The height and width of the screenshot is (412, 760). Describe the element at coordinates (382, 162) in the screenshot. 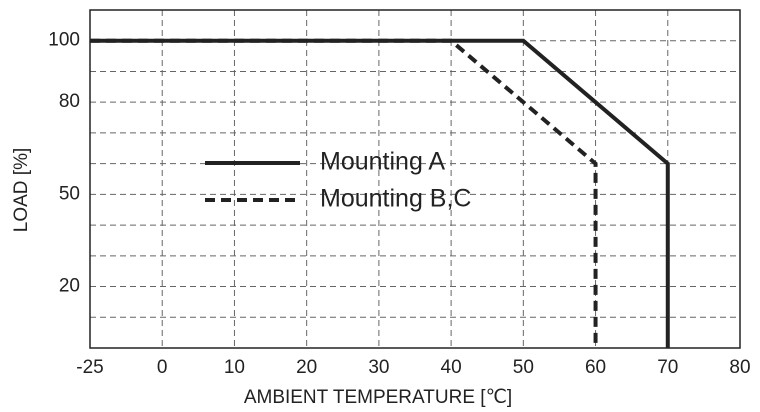

I see `legend-label: Mounting A` at that location.